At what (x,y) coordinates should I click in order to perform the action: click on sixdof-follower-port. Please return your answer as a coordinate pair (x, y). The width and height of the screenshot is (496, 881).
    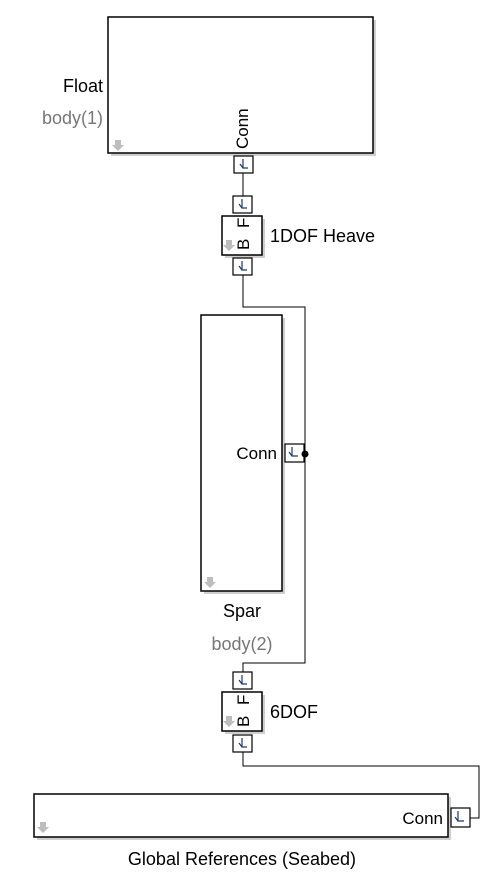
    Looking at the image, I should click on (242, 680).